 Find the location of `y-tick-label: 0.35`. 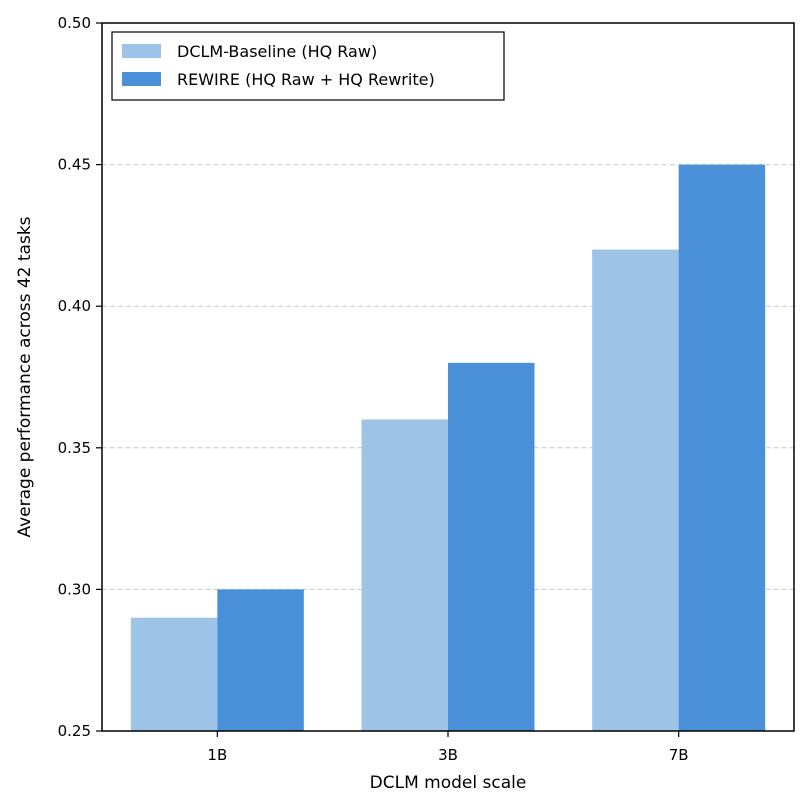

y-tick-label: 0.35 is located at coordinates (74, 448).